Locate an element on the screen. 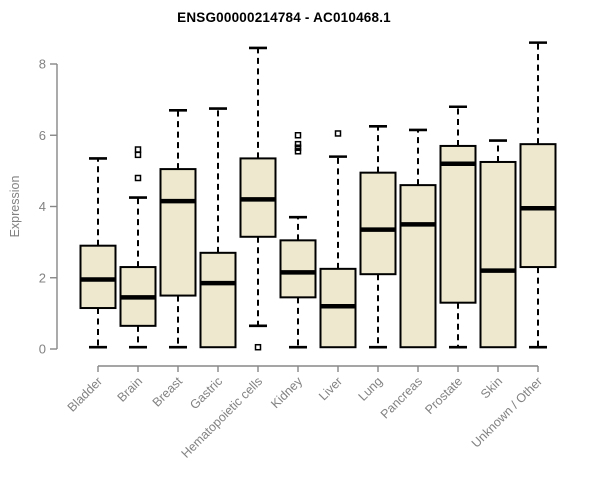 This screenshot has height=500, width=600. box-brain is located at coordinates (138, 247).